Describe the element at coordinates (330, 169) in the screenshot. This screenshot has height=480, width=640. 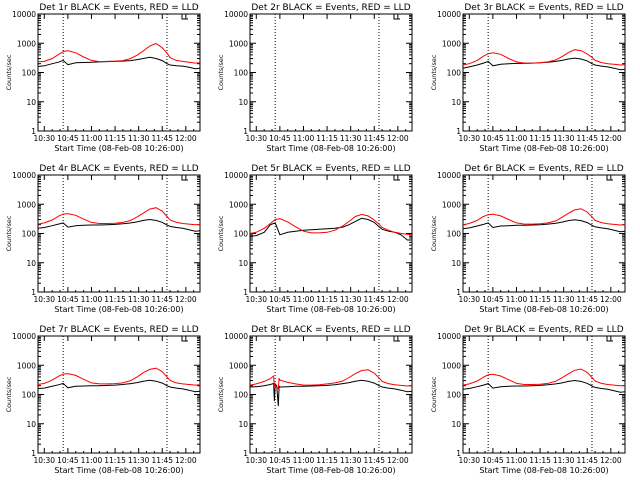
I see `panel-title: Det 5r BLACK = Events, RED = LLD` at that location.